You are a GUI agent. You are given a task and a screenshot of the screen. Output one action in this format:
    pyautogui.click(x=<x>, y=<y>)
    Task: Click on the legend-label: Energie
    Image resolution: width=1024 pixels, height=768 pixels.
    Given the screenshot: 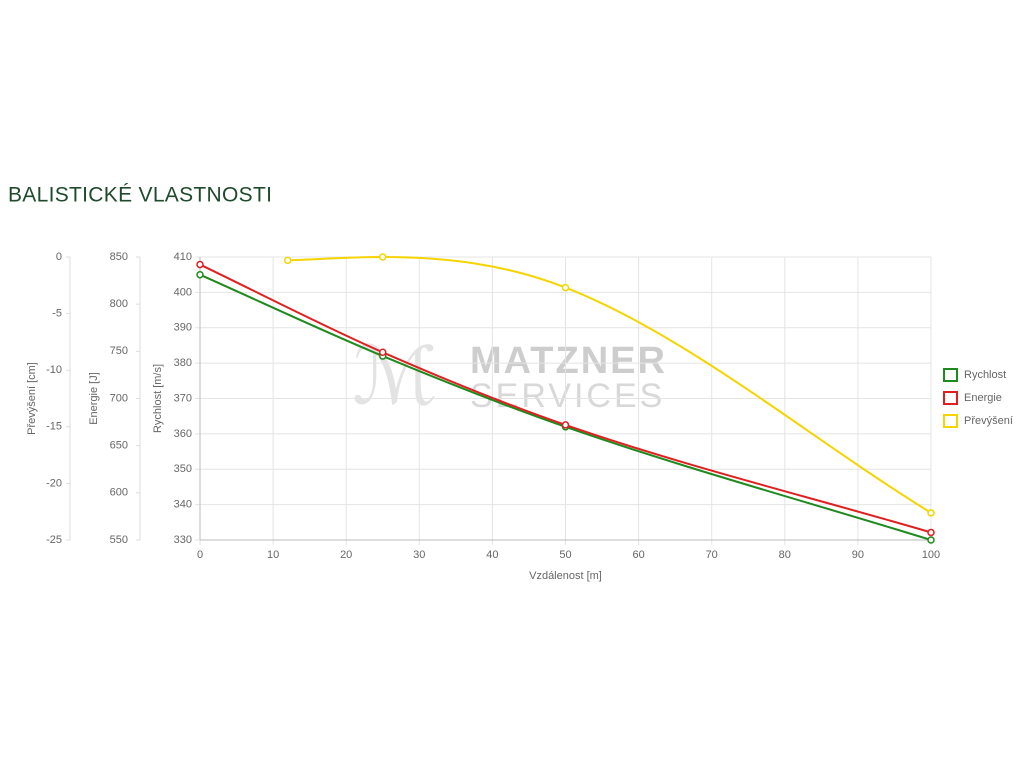 What is the action you would take?
    pyautogui.click(x=983, y=398)
    